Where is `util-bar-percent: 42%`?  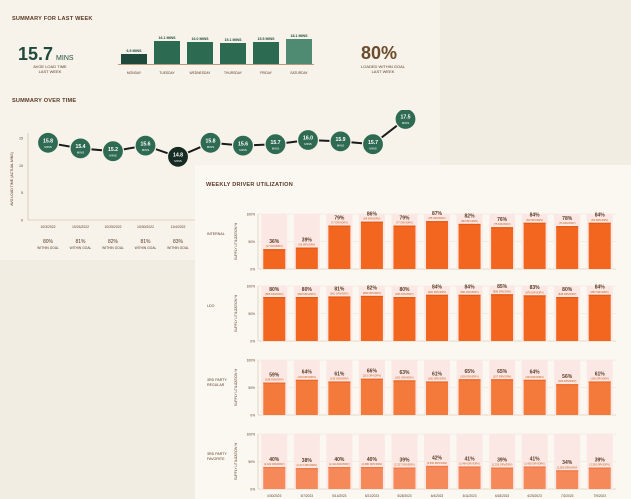 util-bar-percent: 42% is located at coordinates (437, 459).